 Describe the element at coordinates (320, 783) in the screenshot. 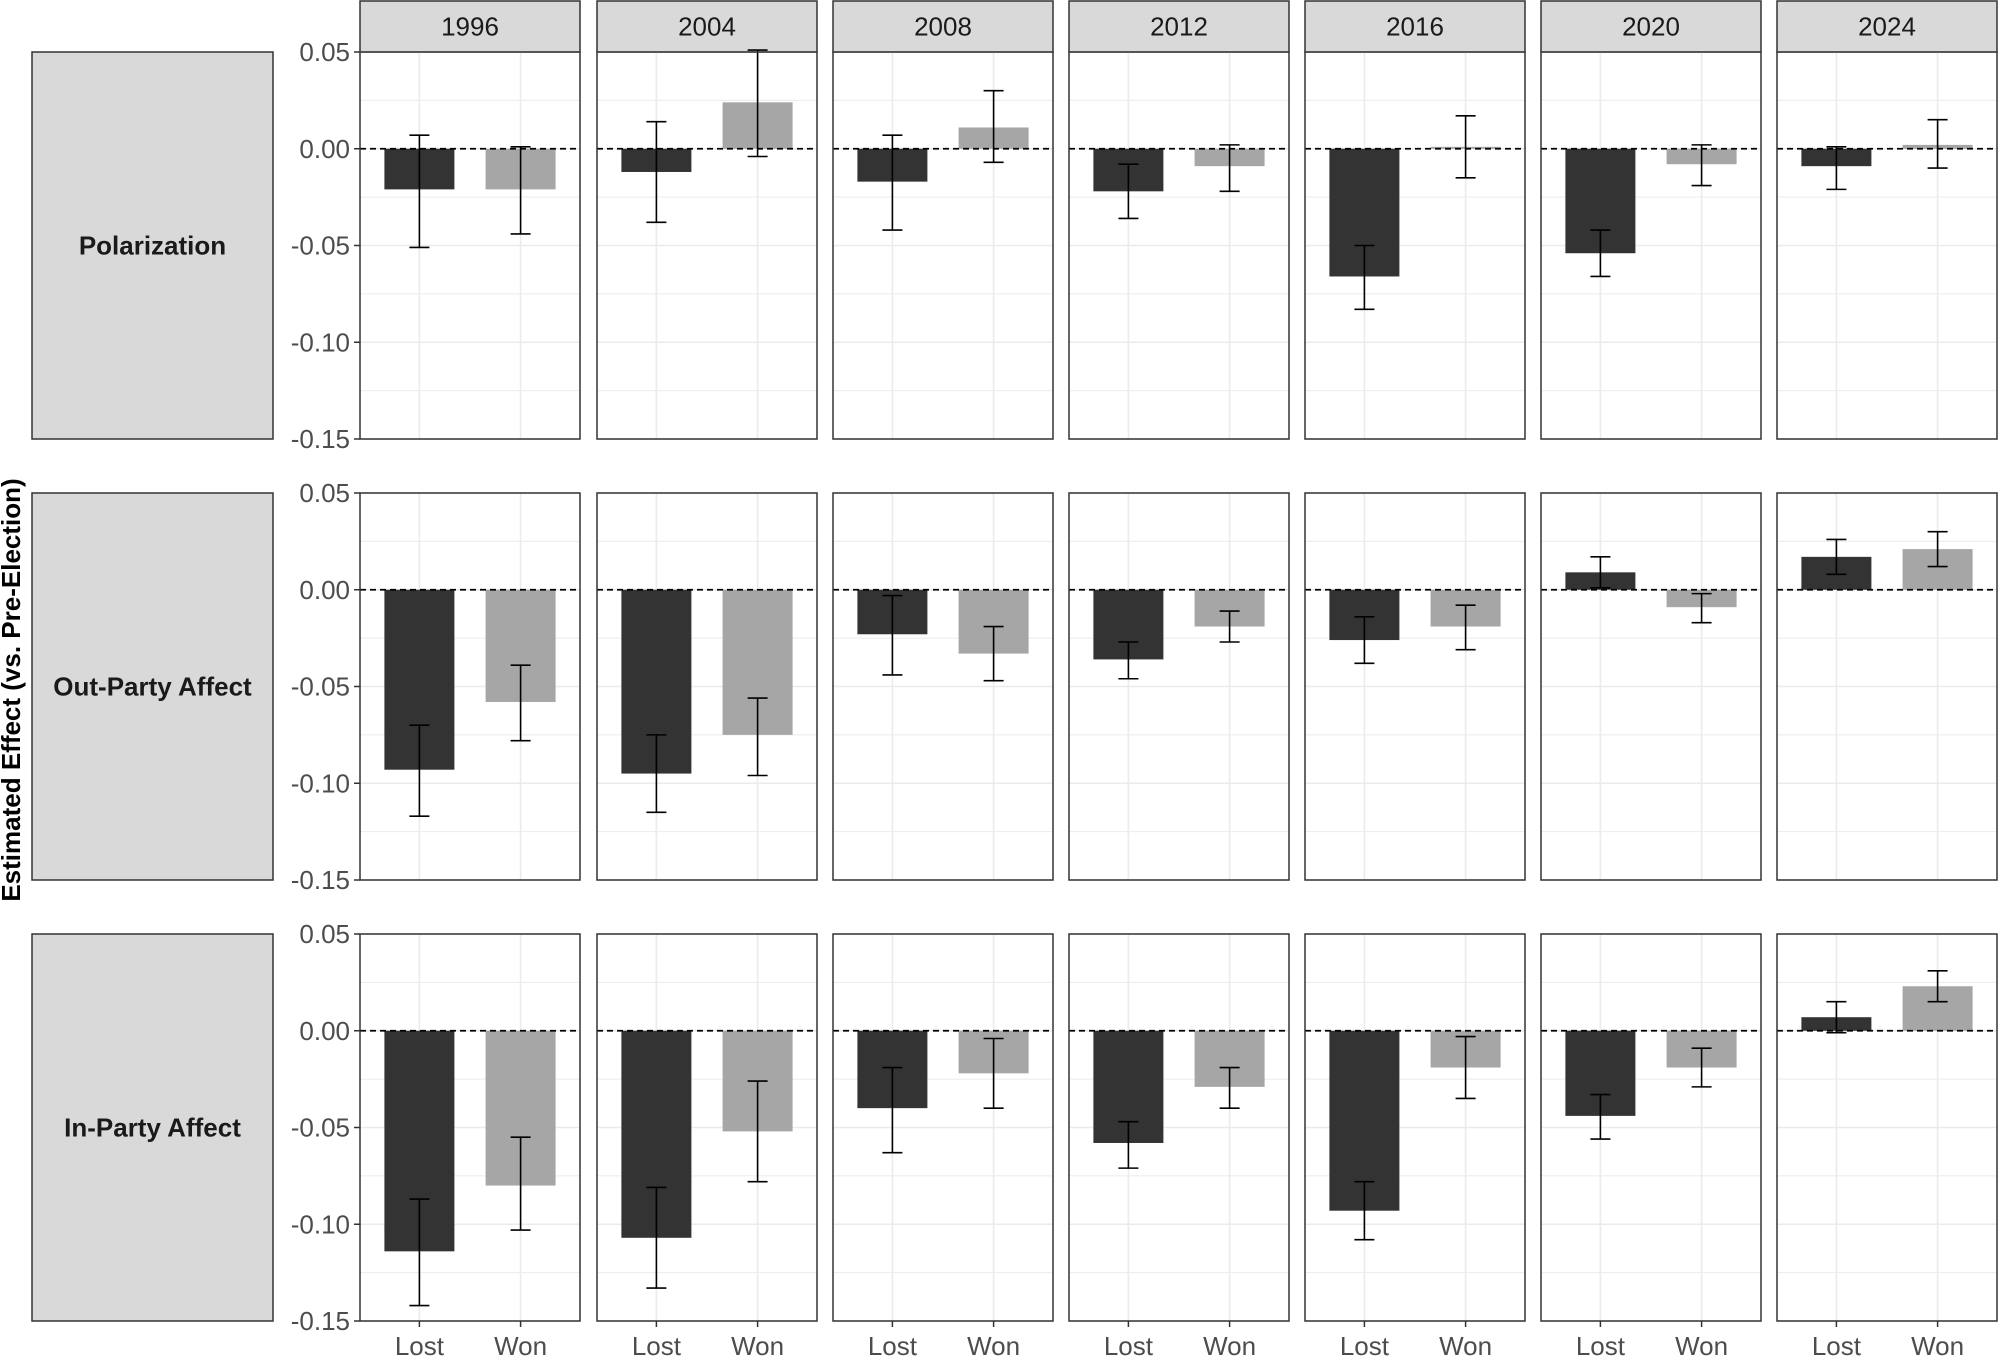

I see `y-tick-label-out-party-affect-3: -0.10` at that location.